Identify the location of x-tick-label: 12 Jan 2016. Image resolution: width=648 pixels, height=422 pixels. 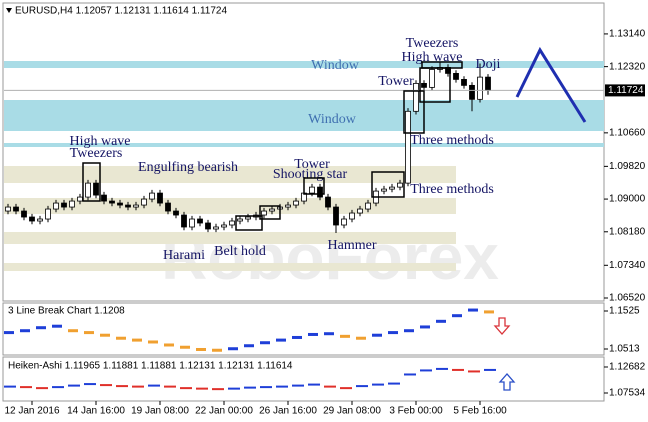
(31, 411).